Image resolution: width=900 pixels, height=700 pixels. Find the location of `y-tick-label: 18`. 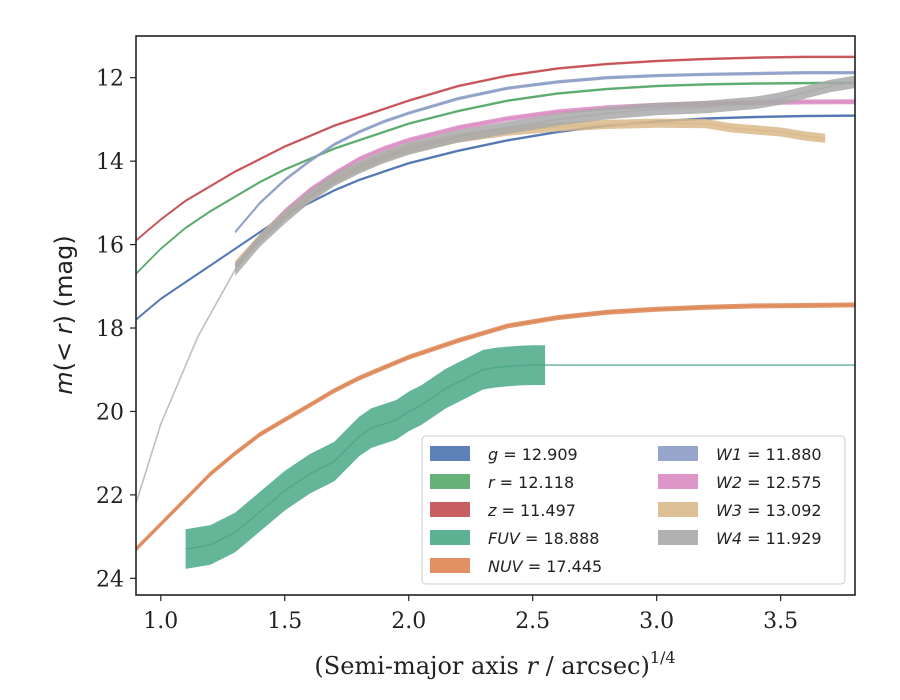

y-tick-label: 18 is located at coordinates (110, 329).